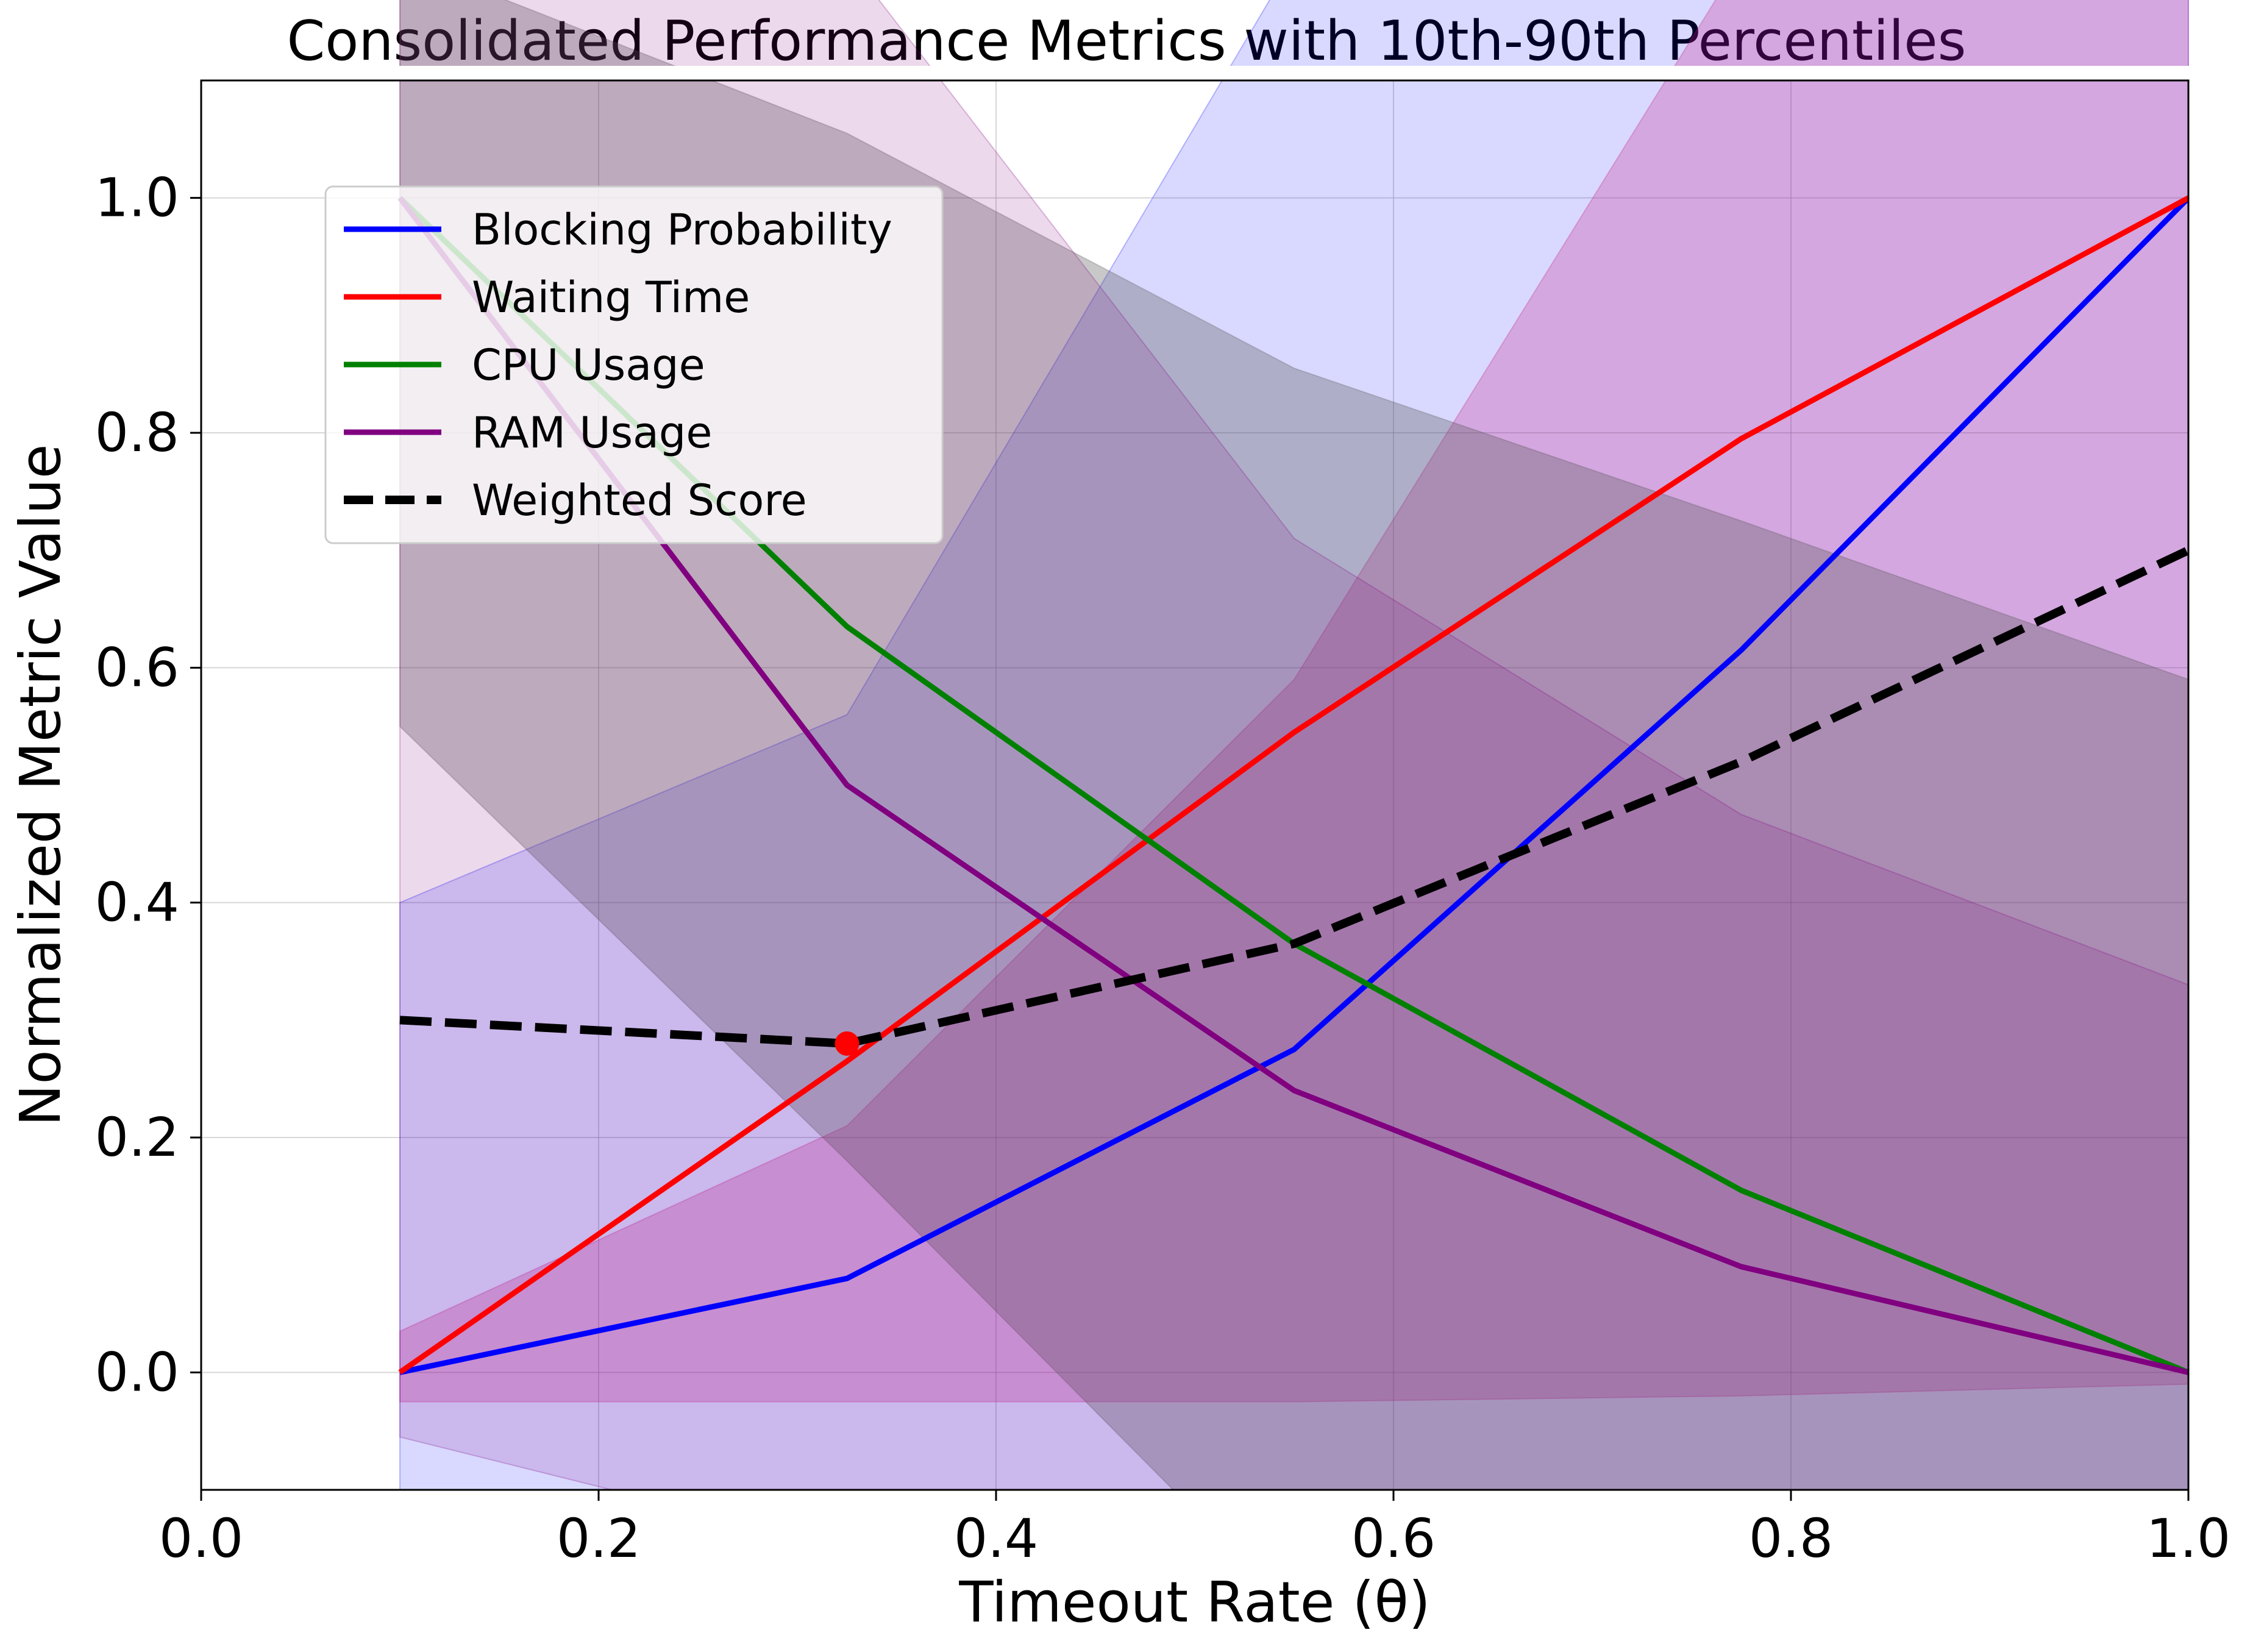 This screenshot has height=1652, width=2253. What do you see at coordinates (592, 433) in the screenshot?
I see `legend-label: RAM Usage` at bounding box center [592, 433].